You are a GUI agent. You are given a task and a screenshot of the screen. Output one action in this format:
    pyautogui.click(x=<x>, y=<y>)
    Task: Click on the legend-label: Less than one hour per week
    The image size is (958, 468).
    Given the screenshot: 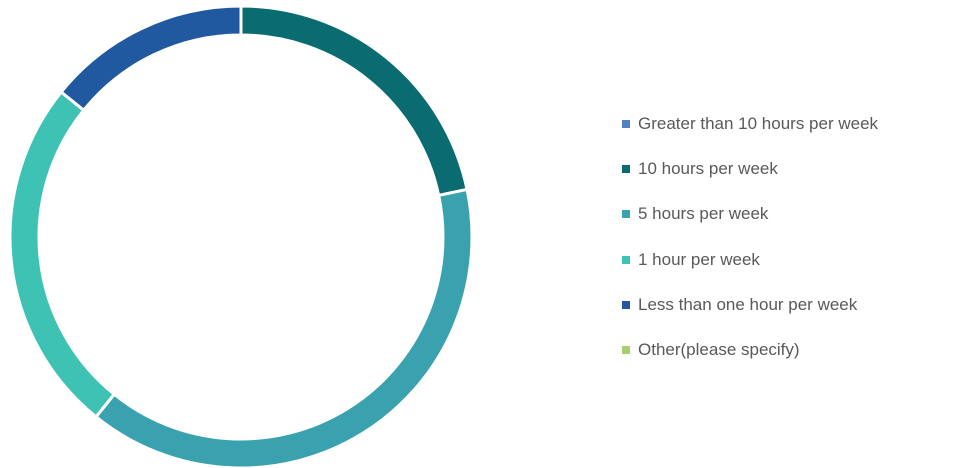 What is the action you would take?
    pyautogui.click(x=748, y=305)
    